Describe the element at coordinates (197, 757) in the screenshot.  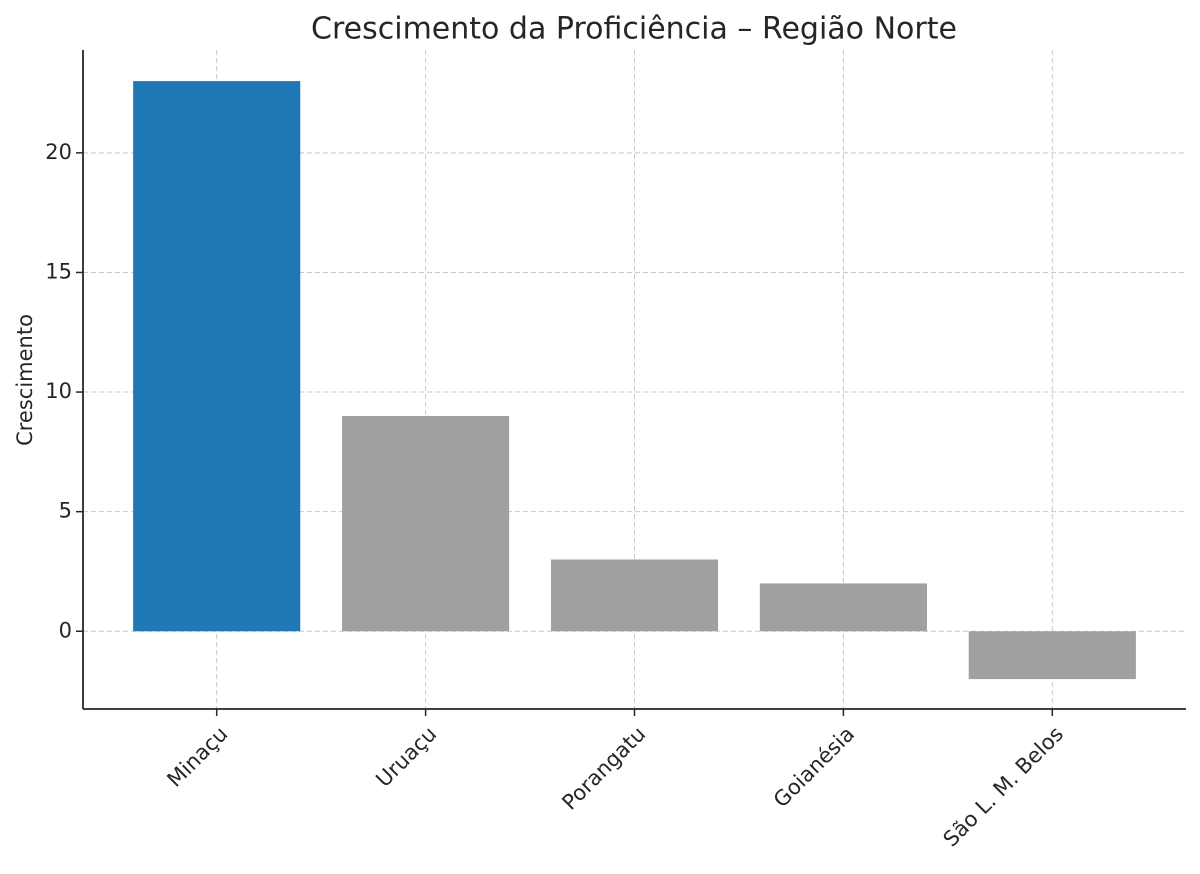
I see `x-tick-label: Minaçu` at that location.